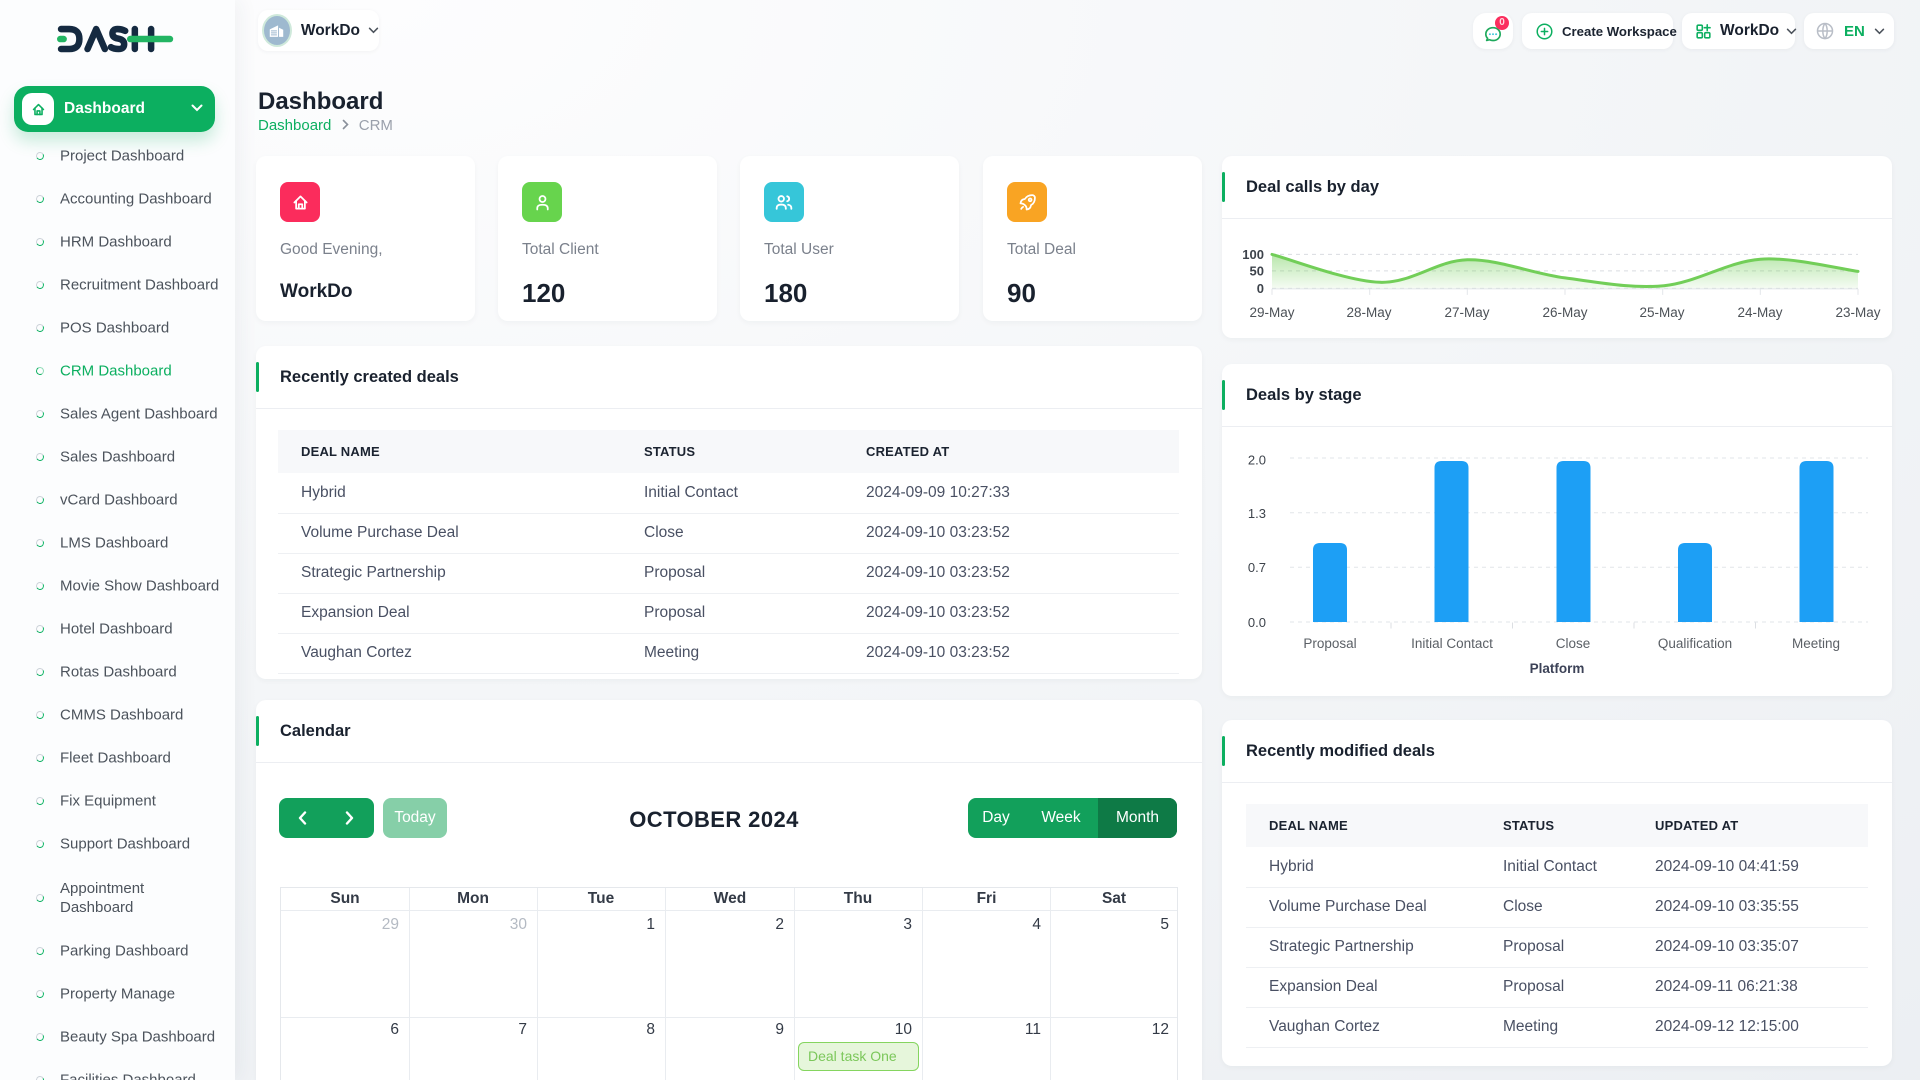 Image resolution: width=1920 pixels, height=1080 pixels. What do you see at coordinates (1257, 622) in the screenshot?
I see `svg-text: 0.0` at bounding box center [1257, 622].